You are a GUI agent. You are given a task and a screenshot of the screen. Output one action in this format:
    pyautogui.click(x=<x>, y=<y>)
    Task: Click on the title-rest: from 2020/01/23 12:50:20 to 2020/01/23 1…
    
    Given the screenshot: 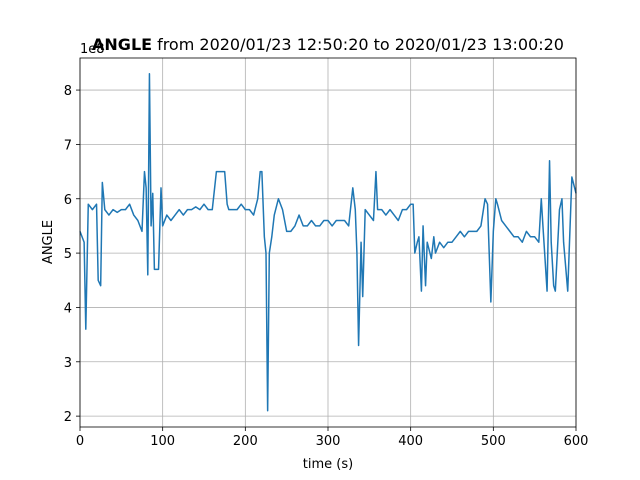 What is the action you would take?
    pyautogui.click(x=360, y=44)
    